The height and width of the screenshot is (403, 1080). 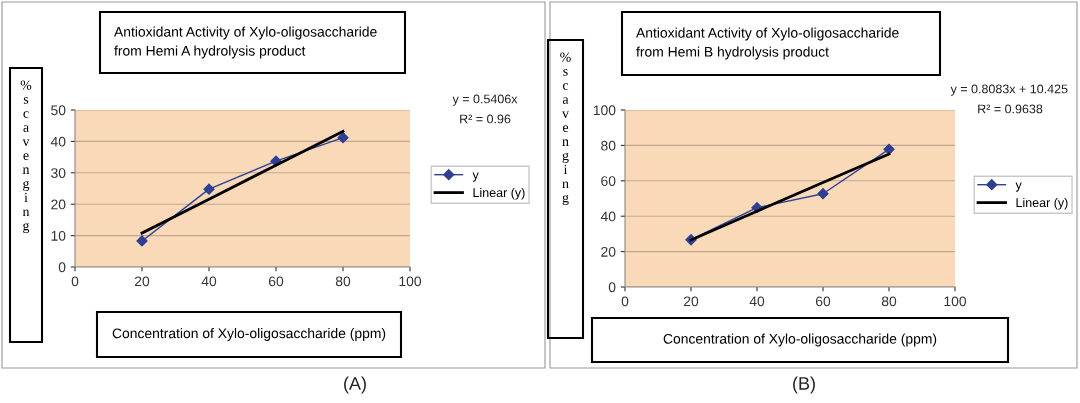 What do you see at coordinates (62, 267) in the screenshot?
I see `y-tick-label: 0` at bounding box center [62, 267].